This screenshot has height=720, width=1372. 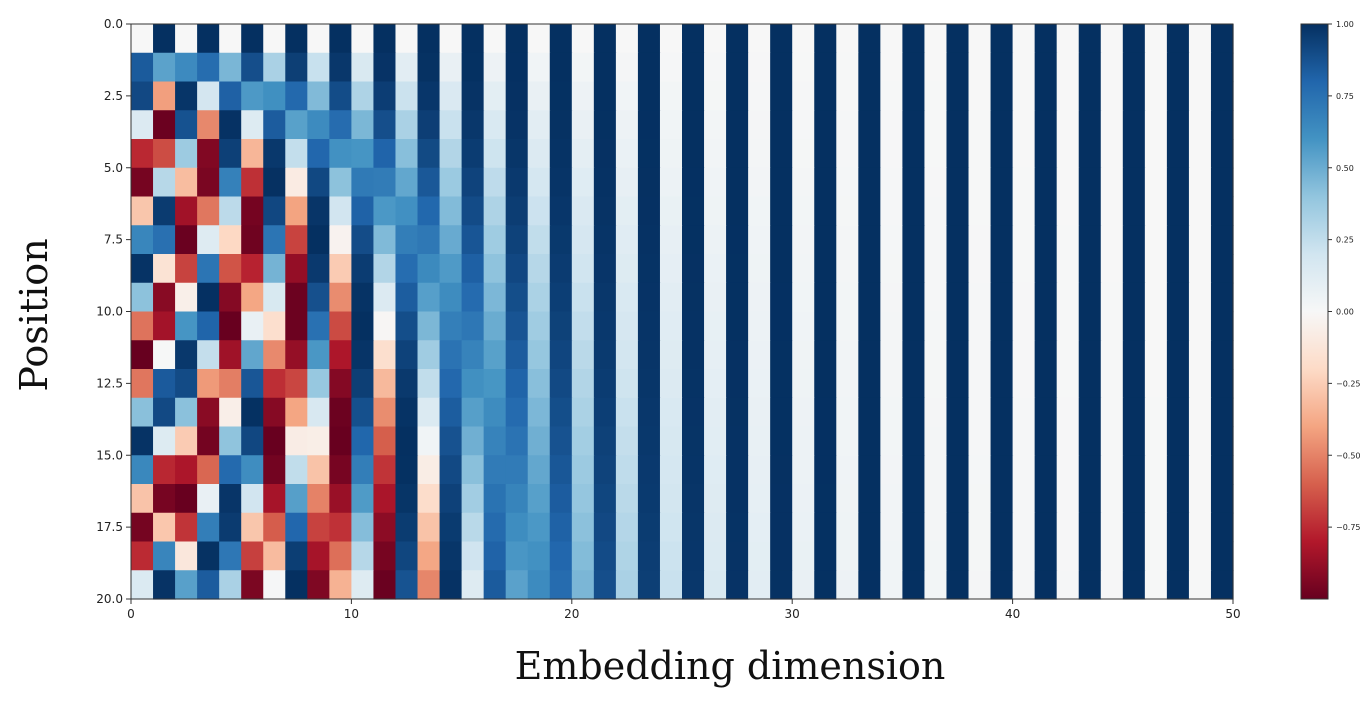 I want to click on y-tick-label: 2.5, so click(x=113, y=96).